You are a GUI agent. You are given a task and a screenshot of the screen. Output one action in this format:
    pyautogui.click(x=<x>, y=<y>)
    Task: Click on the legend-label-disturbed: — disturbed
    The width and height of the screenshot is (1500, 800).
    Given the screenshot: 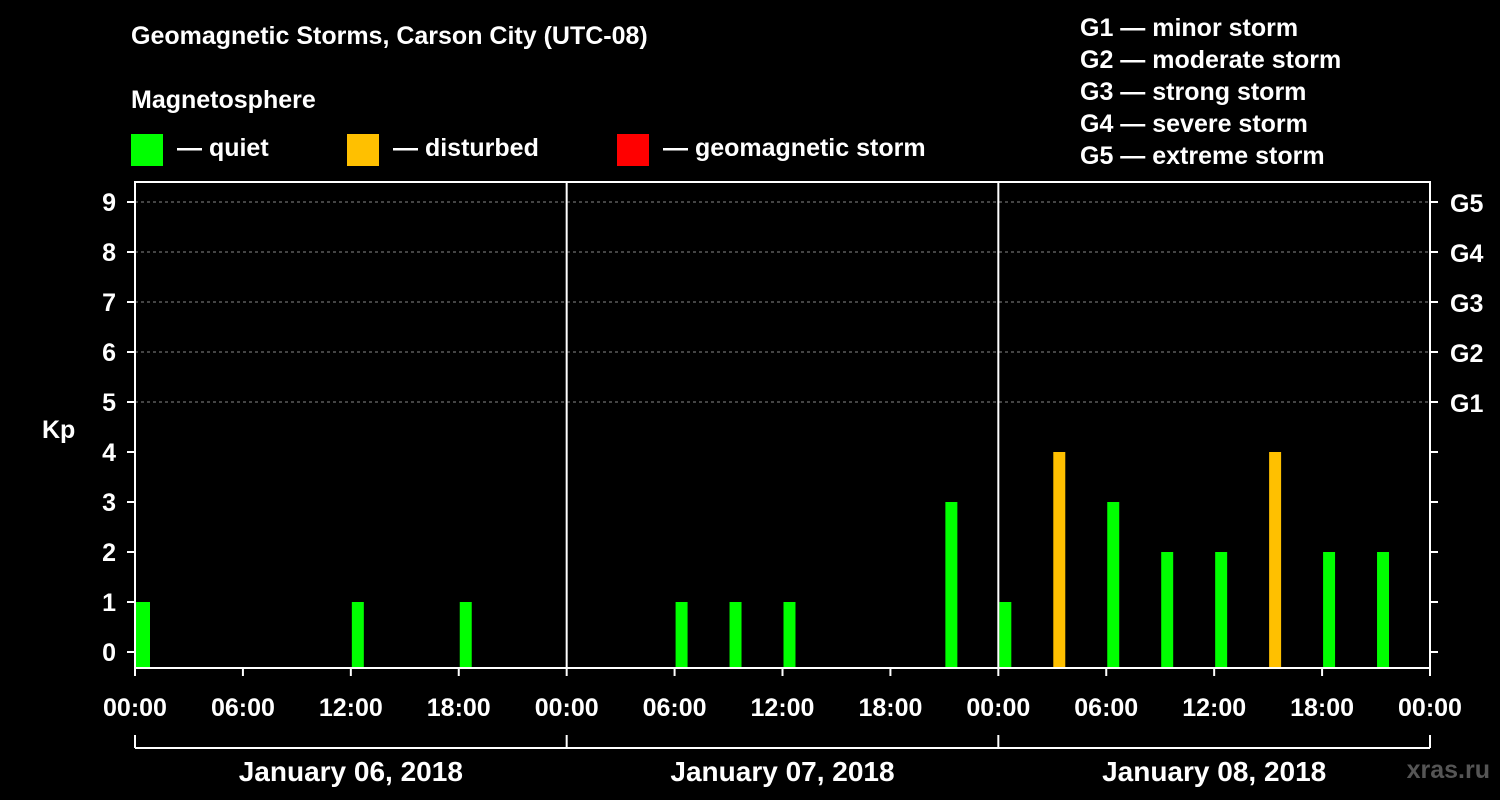 What is the action you would take?
    pyautogui.click(x=466, y=148)
    